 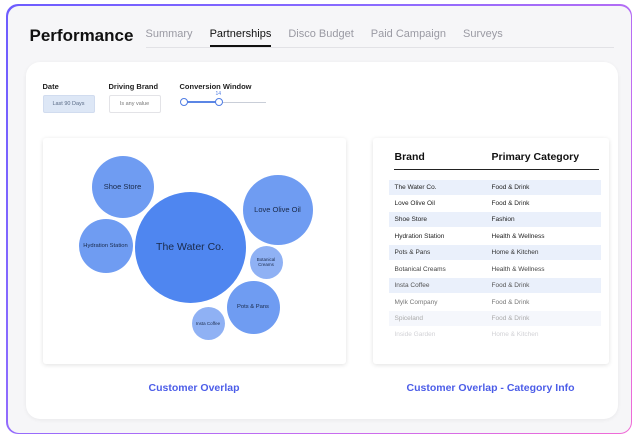 I want to click on brand-cell: Mylk Company, so click(x=416, y=302).